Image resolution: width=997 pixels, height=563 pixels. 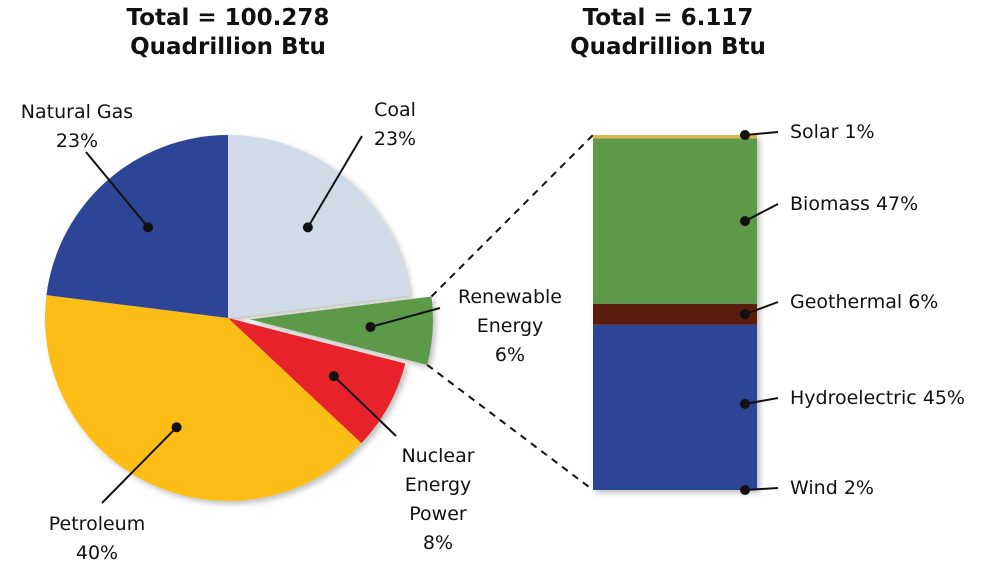 What do you see at coordinates (228, 18) in the screenshot?
I see `chart-title: Total = 100.278` at bounding box center [228, 18].